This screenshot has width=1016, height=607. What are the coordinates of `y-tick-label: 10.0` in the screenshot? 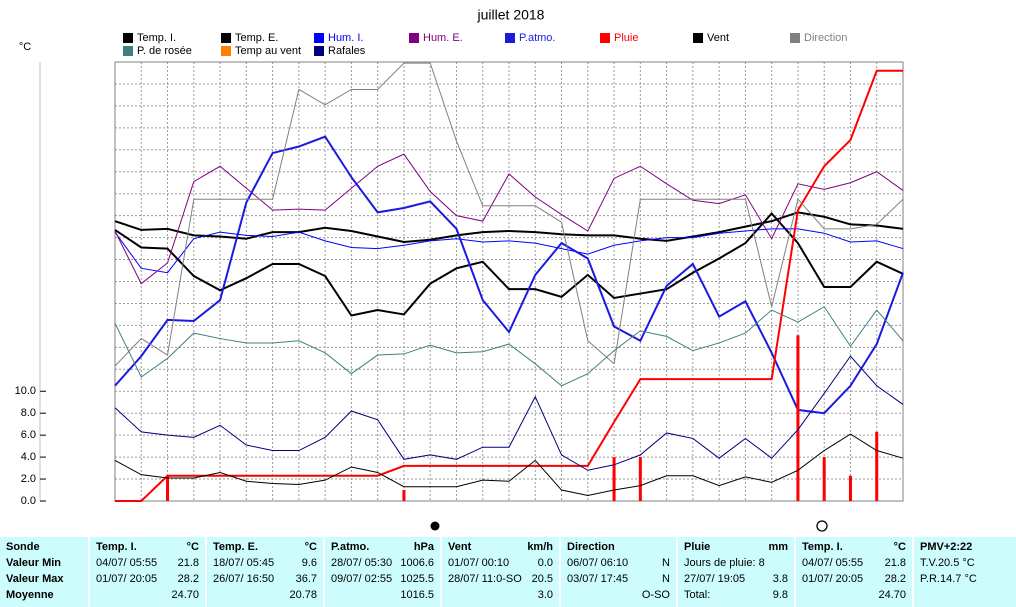 It's located at (25, 391).